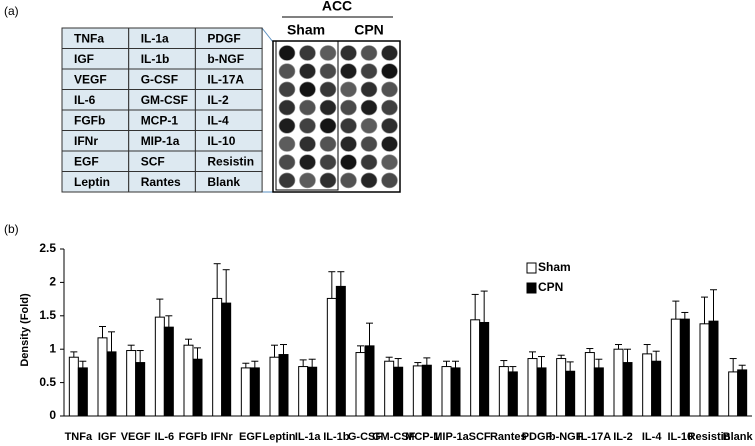 The width and height of the screenshot is (755, 446). What do you see at coordinates (159, 79) in the screenshot?
I see `table-text: G-CSF` at bounding box center [159, 79].